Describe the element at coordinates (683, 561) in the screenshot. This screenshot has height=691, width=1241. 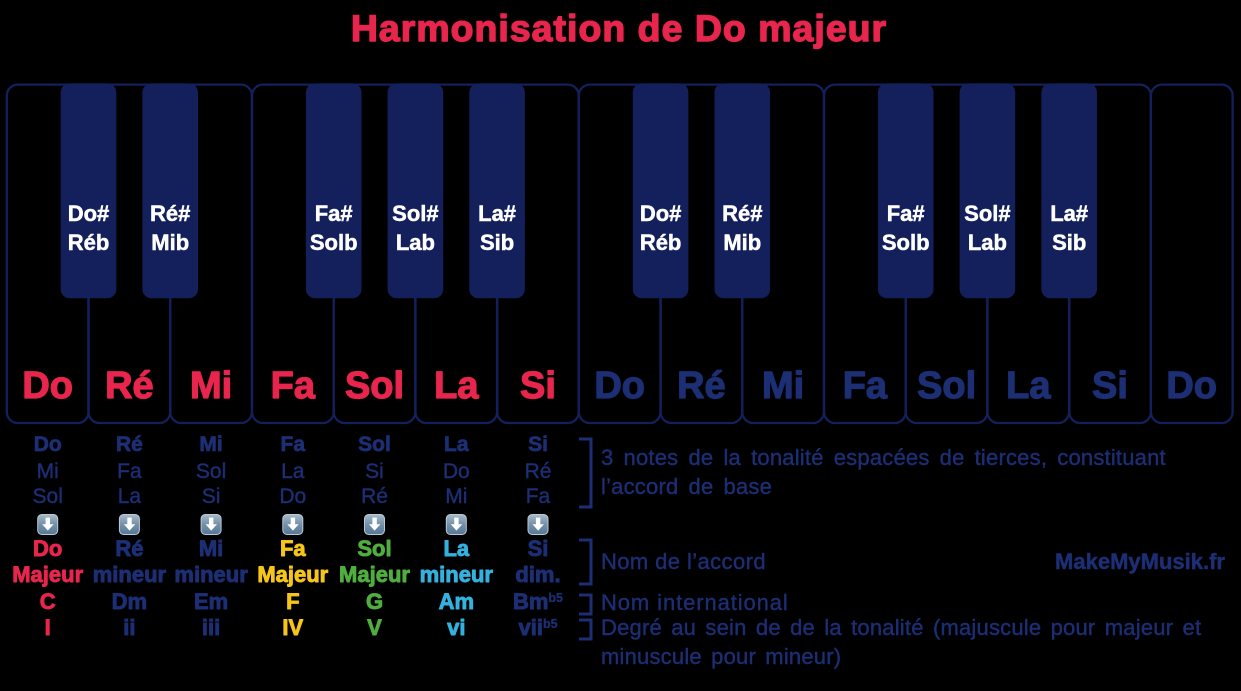
I see `svg-text: Nom de l’accord` at that location.